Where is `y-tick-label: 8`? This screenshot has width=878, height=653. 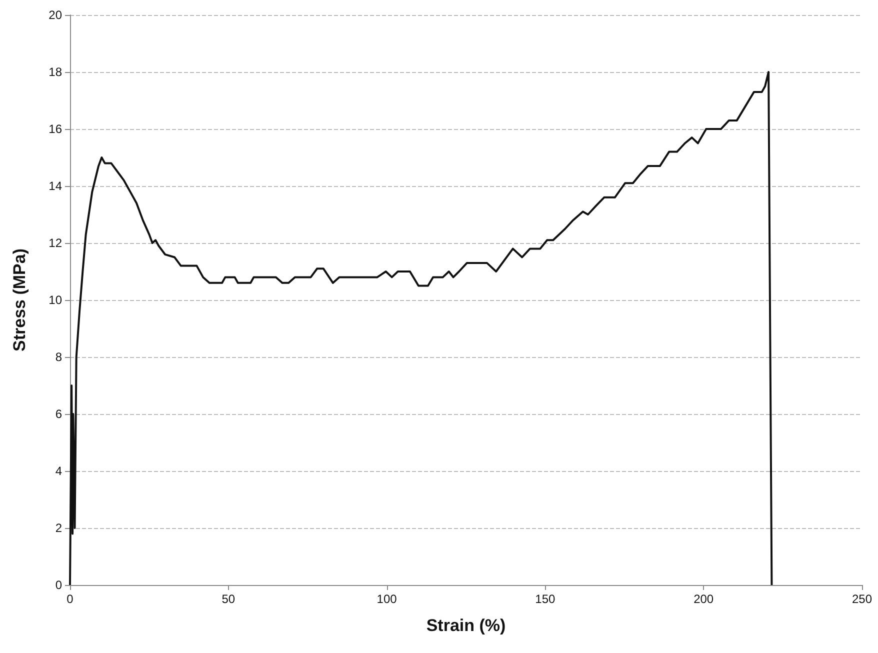
y-tick-label: 8 is located at coordinates (58, 357).